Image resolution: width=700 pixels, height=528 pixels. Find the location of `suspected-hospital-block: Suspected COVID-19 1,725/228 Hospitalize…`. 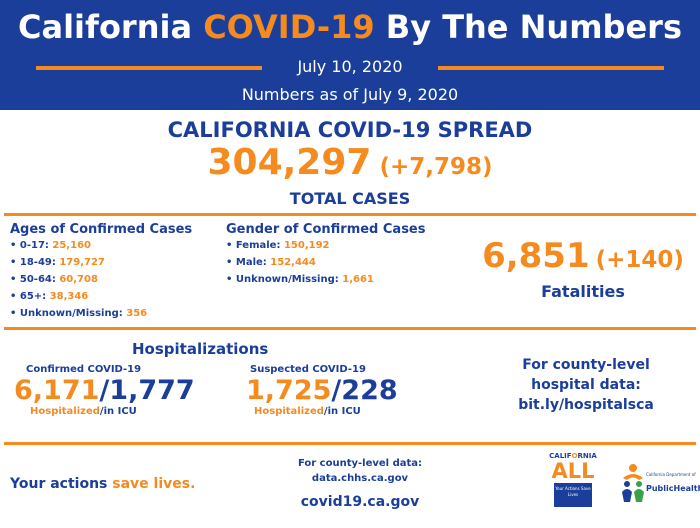

suspected-hospital-block: Suspected COVID-19 1,725/228 Hospitalize… is located at coordinates (322, 390).